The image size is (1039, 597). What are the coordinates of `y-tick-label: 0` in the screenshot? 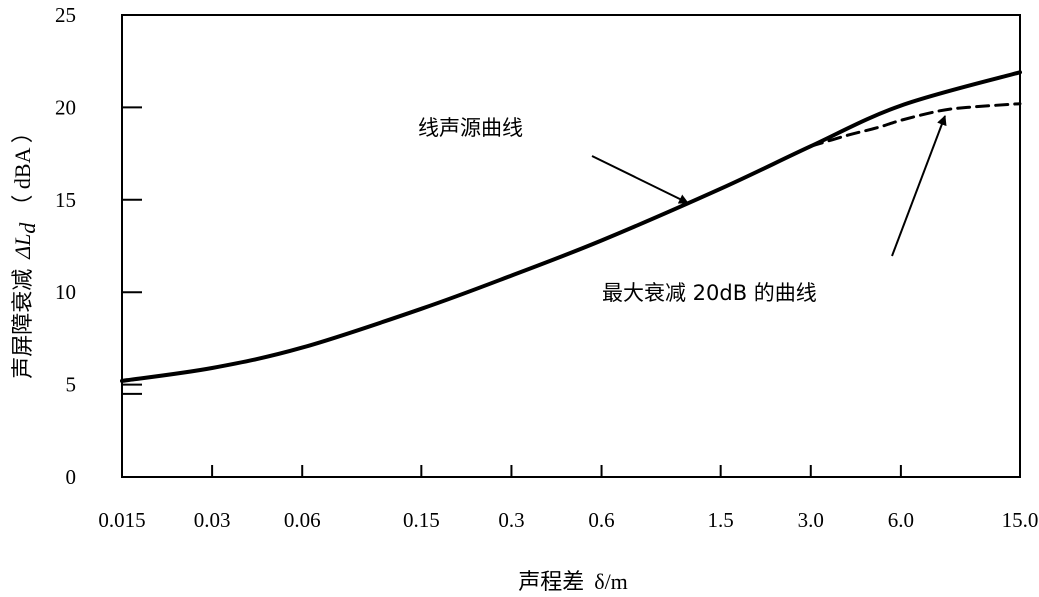 It's located at (71, 477).